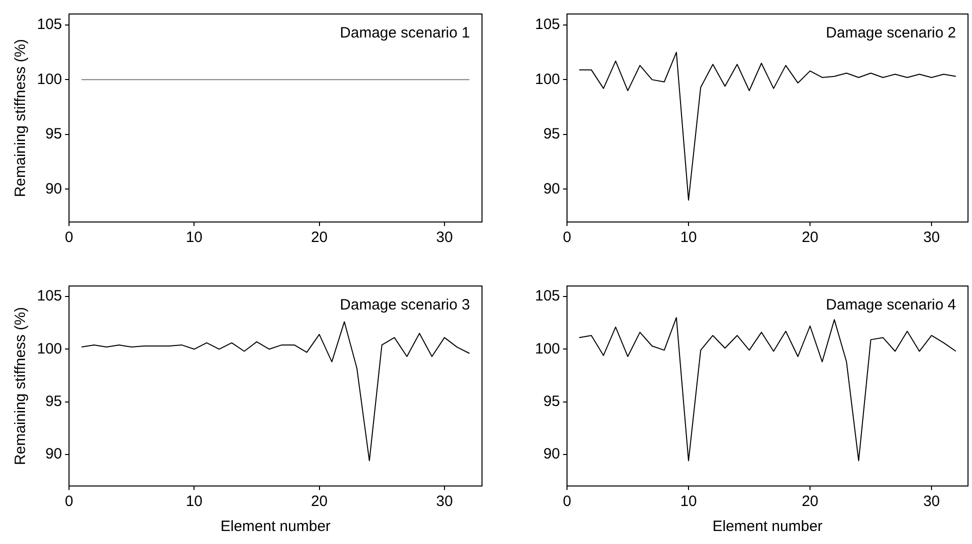  What do you see at coordinates (891, 305) in the screenshot?
I see `annotation: Damage scenario 4` at bounding box center [891, 305].